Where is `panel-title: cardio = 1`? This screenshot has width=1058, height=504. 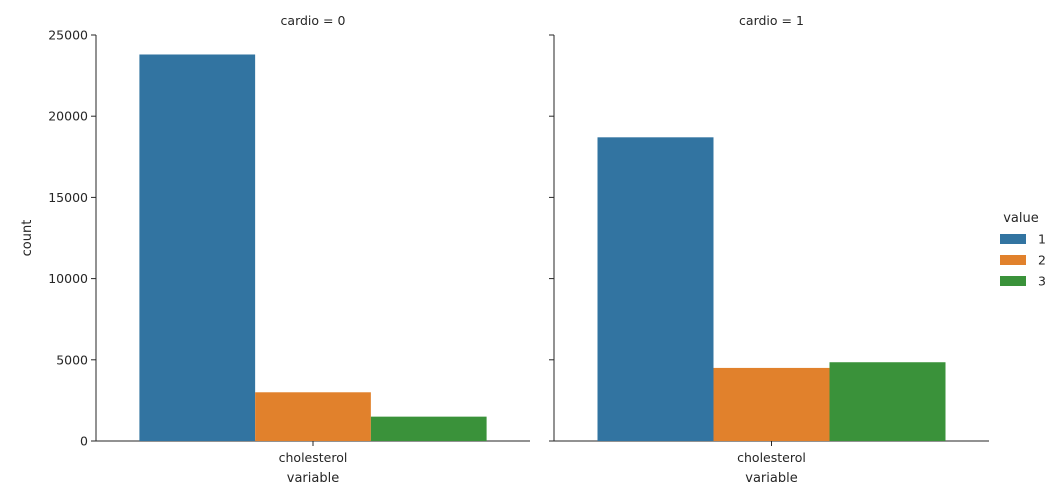 panel-title: cardio = 1 is located at coordinates (771, 20).